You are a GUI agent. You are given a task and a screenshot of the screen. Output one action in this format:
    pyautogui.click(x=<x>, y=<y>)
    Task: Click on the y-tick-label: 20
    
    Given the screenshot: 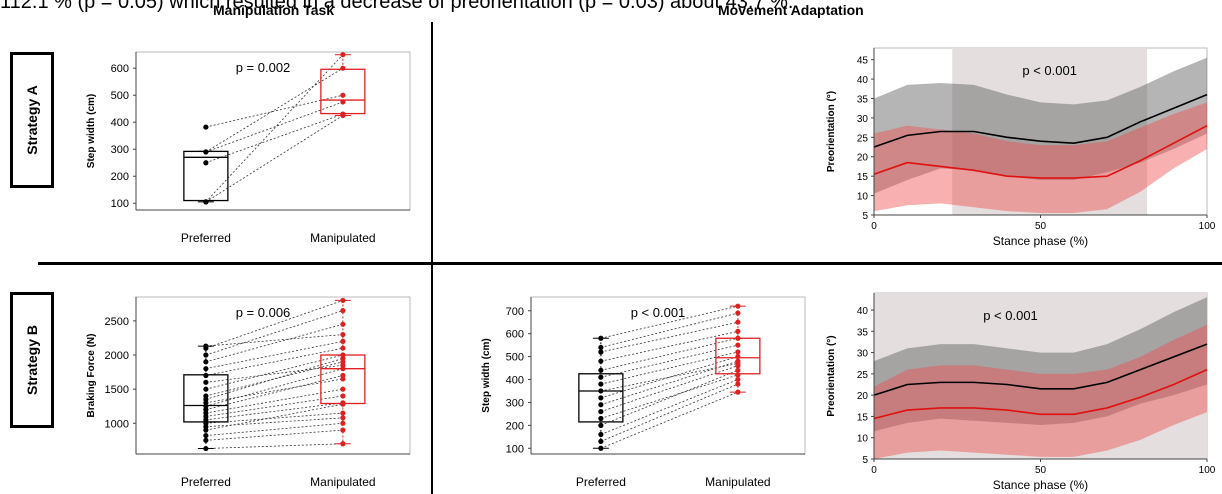 What is the action you would take?
    pyautogui.click(x=863, y=158)
    